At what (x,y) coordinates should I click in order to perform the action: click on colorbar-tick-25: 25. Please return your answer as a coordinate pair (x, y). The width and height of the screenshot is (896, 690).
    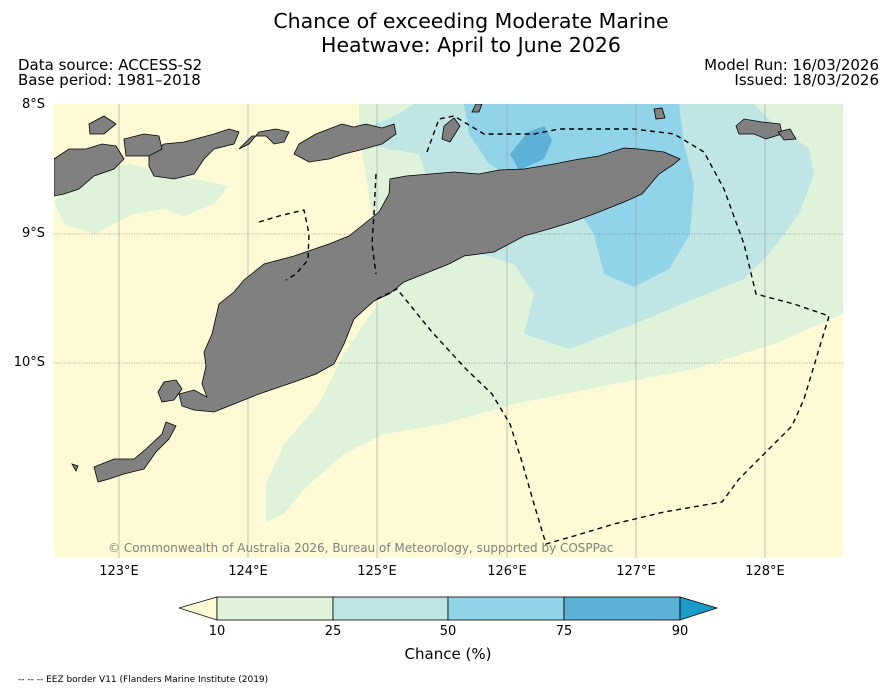
    Looking at the image, I should click on (333, 631).